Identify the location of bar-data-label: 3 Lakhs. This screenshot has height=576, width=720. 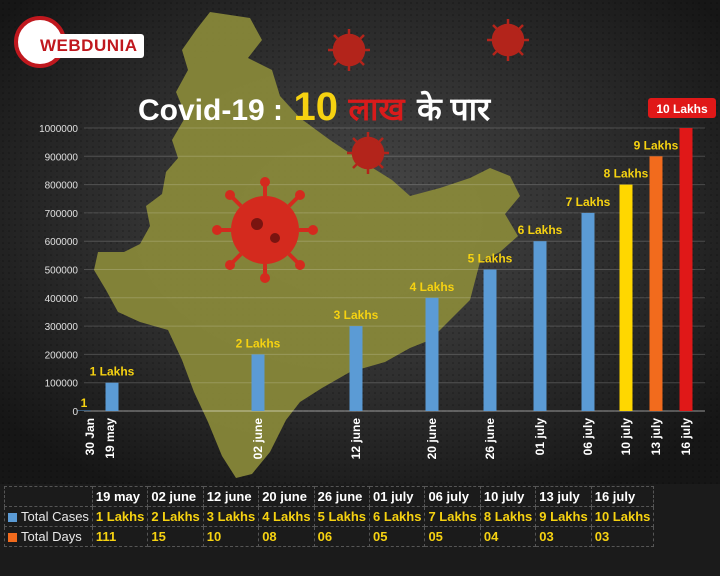
(356, 315).